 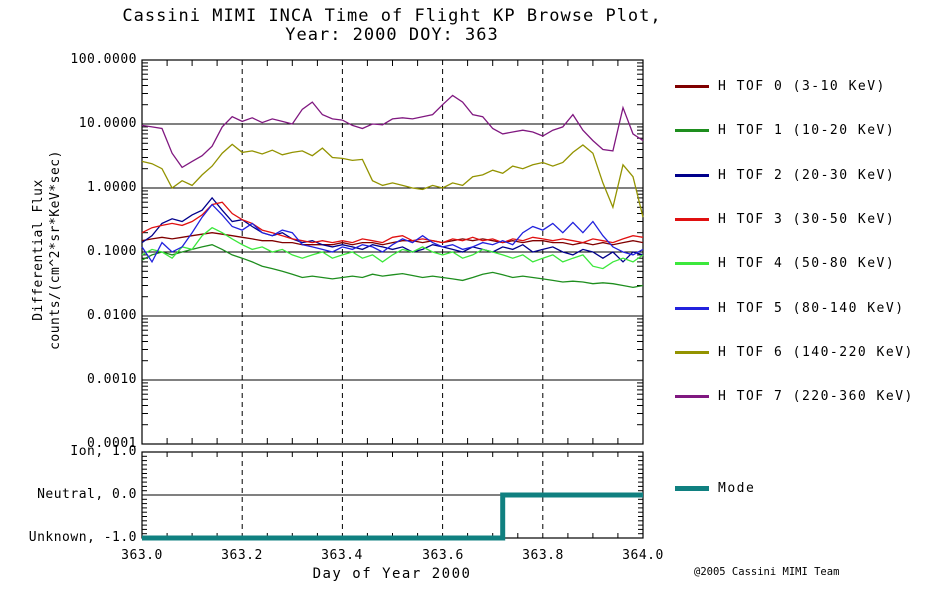 What do you see at coordinates (103, 59) in the screenshot?
I see `y-axis-tick-label-100.0000: 100.0000` at bounding box center [103, 59].